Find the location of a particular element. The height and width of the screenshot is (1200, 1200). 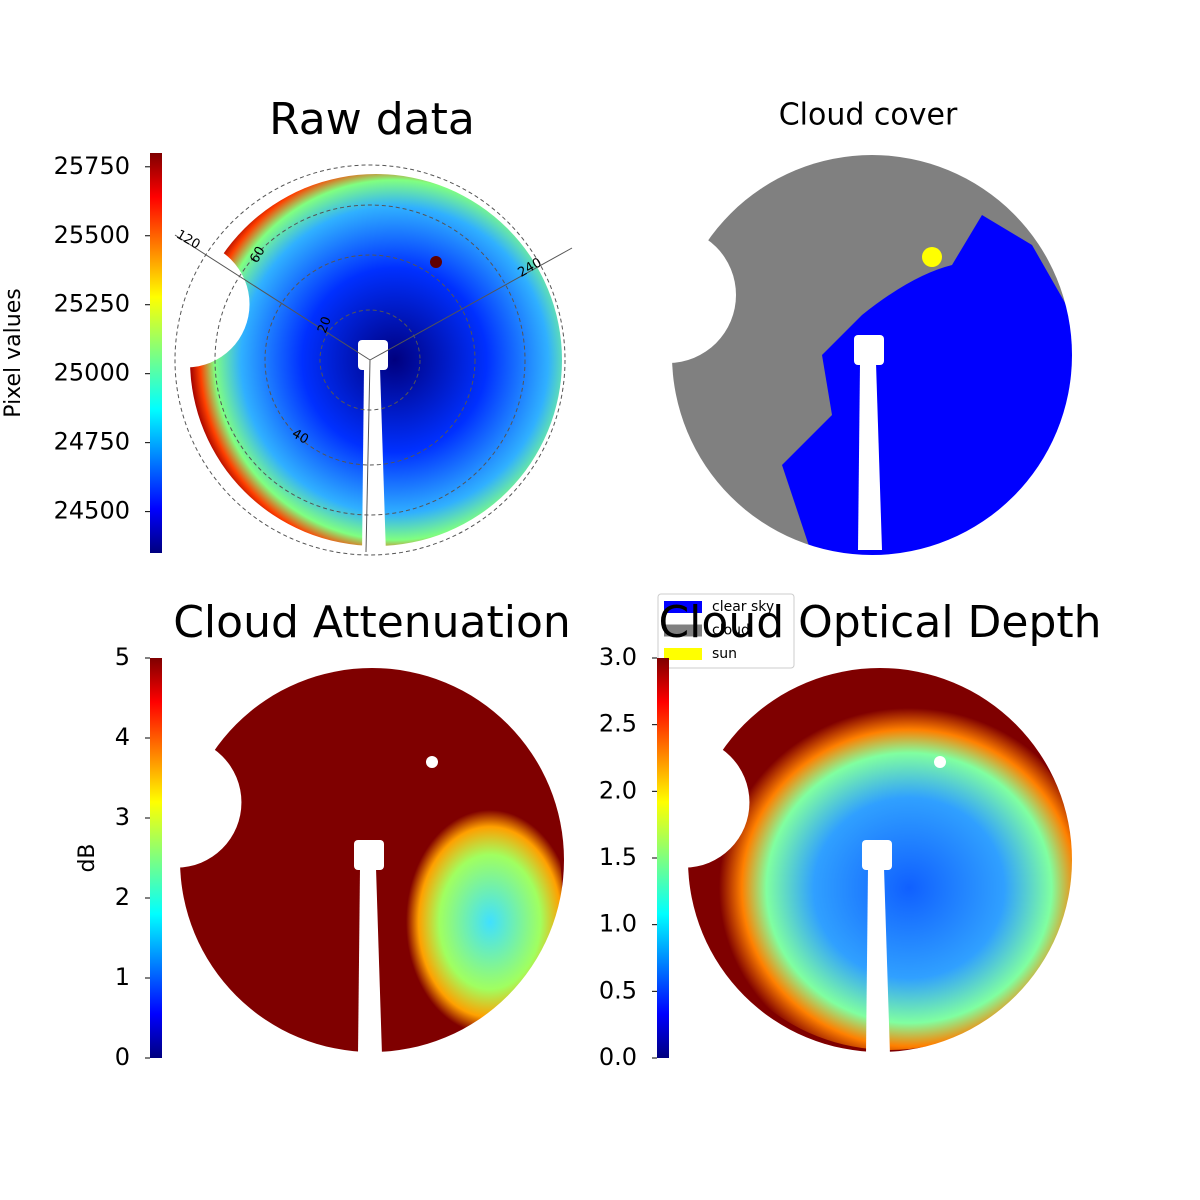

panel-title: Cloud Optical Depth is located at coordinates (879, 622).